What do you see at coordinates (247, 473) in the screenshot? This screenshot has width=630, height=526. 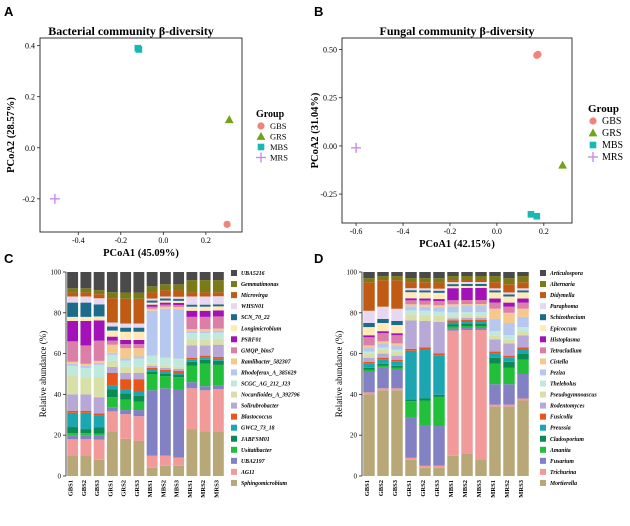 I see `legend-label: AG11` at bounding box center [247, 473].